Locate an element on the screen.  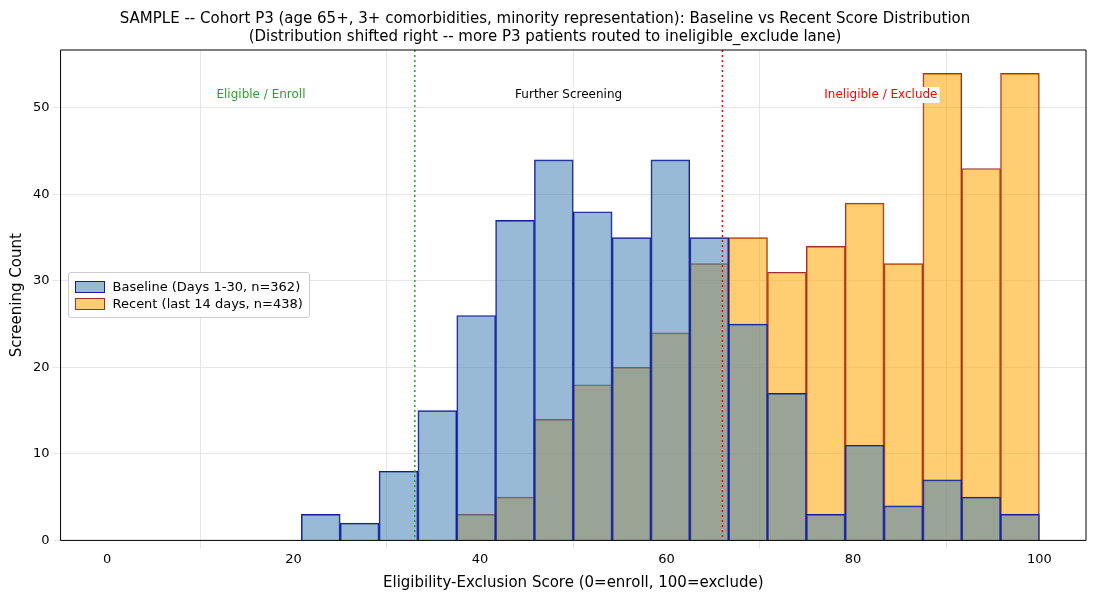
x-axis-title: Eligibility-Exclusion Score (0=enroll, 100=exclude) is located at coordinates (573, 581).